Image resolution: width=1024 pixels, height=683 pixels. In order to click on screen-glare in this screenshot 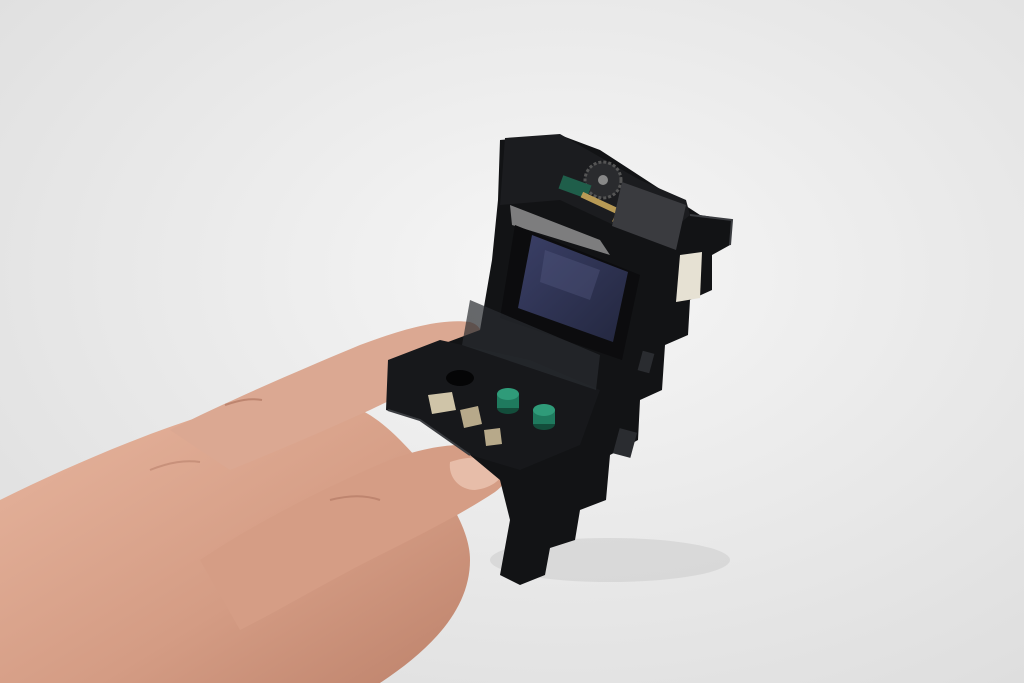, I will do `click(570, 275)`.